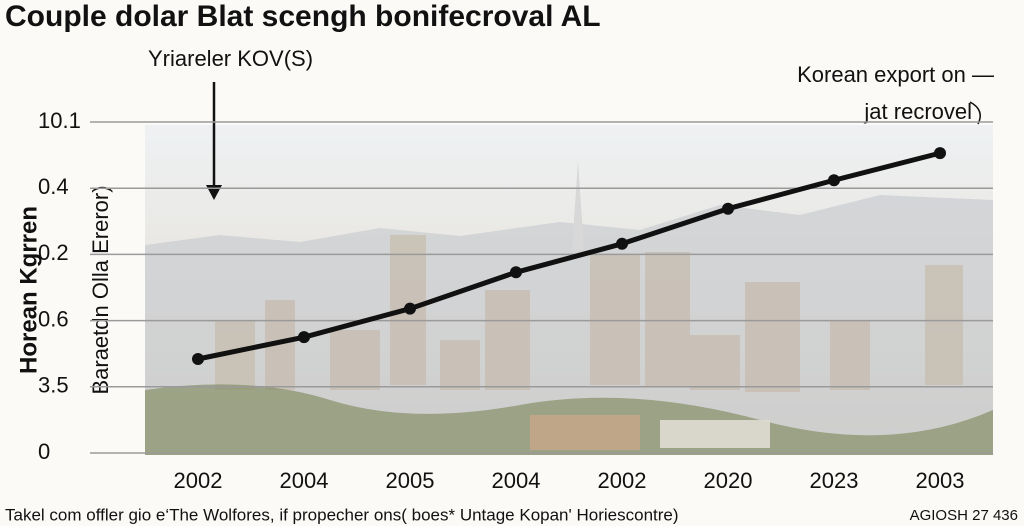 This screenshot has height=526, width=1024. What do you see at coordinates (100, 289) in the screenshot?
I see `y-axis-title: Baraetdn Olla Ereror)` at bounding box center [100, 289].